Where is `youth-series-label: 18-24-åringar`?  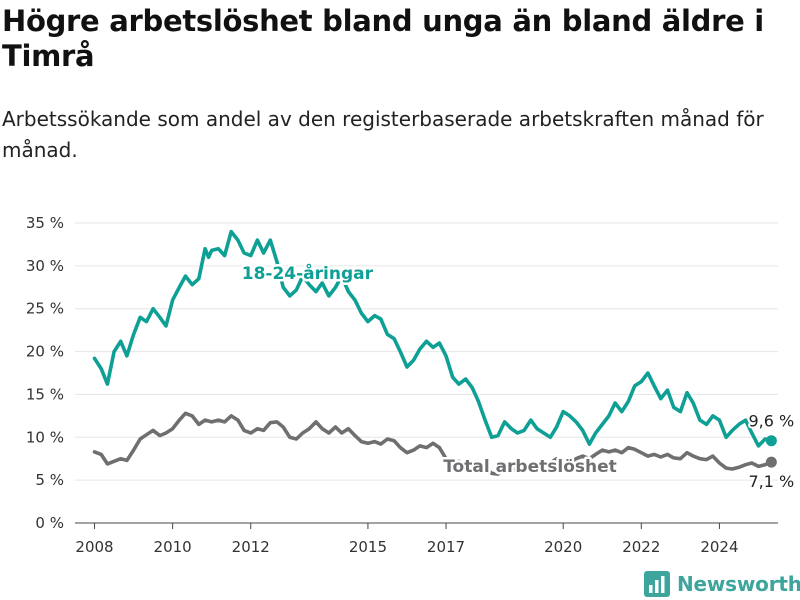
youth-series-label: 18-24-åringar is located at coordinates (308, 273).